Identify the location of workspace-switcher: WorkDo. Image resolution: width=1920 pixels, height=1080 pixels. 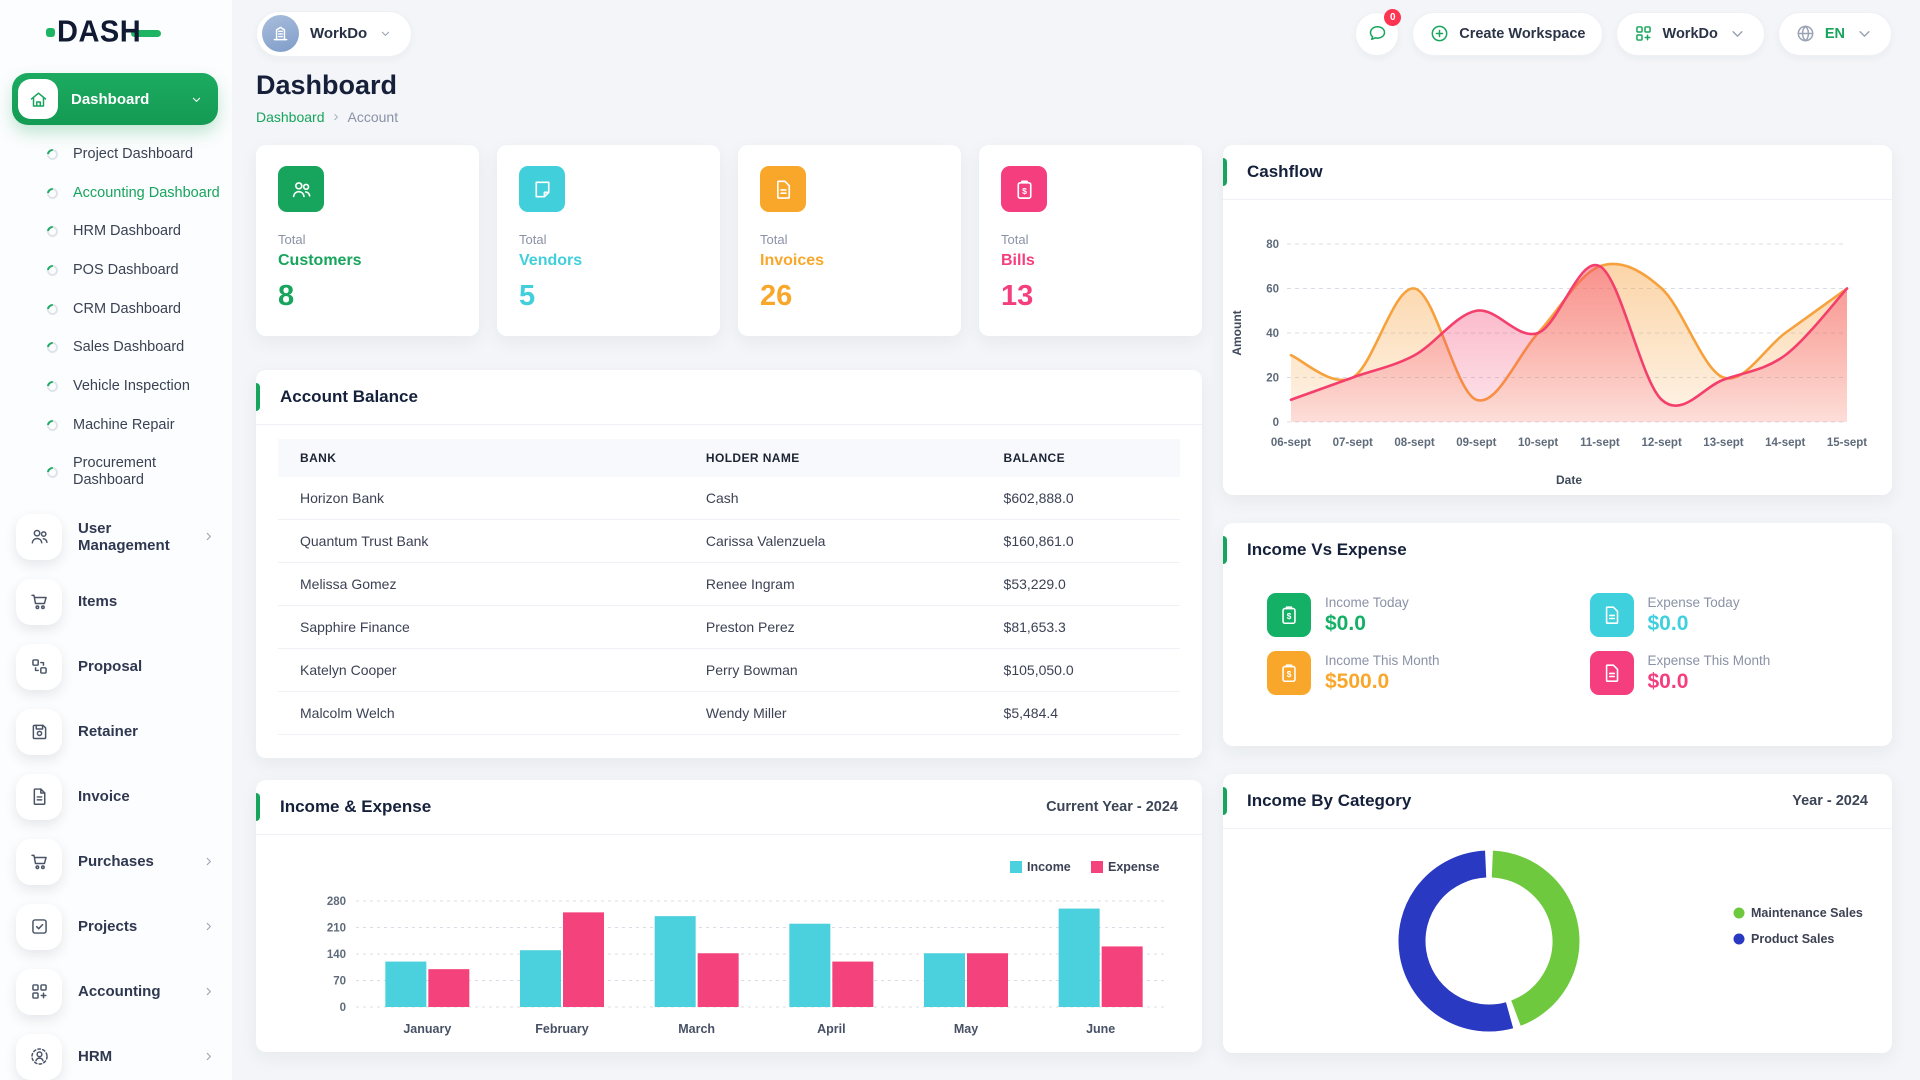
(334, 33).